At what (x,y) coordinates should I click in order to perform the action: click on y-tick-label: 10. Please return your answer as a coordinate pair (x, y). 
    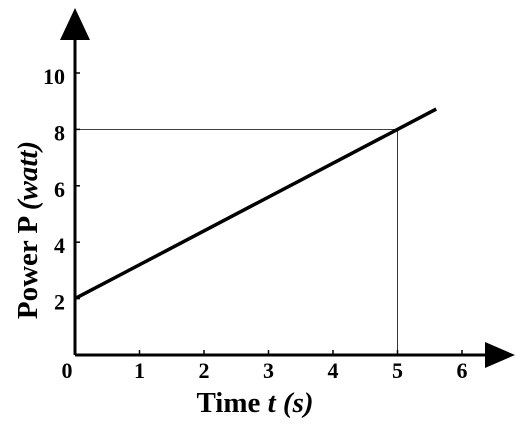
    Looking at the image, I should click on (54, 76).